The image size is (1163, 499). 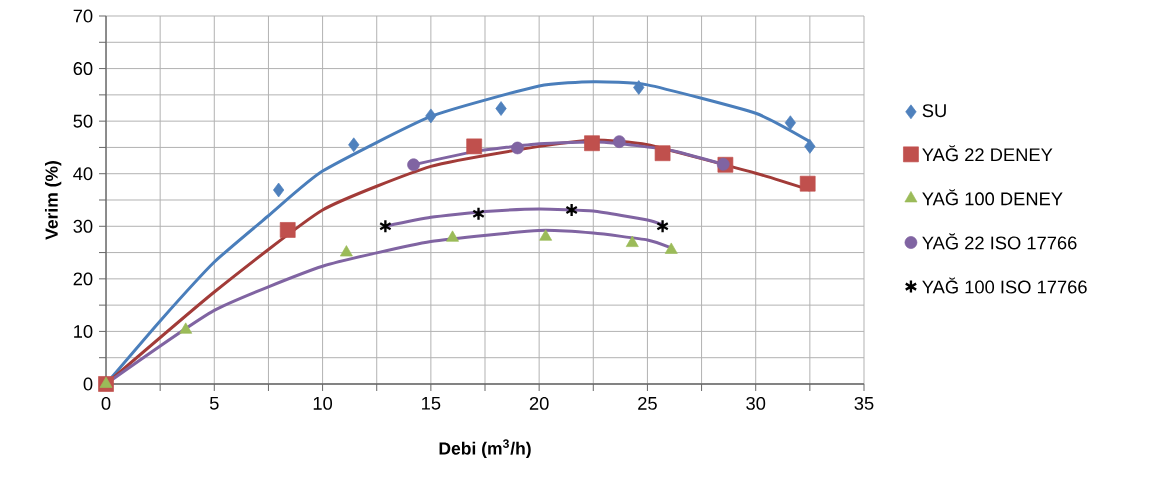 I want to click on y-axis-title: Verim (%), so click(x=53, y=200).